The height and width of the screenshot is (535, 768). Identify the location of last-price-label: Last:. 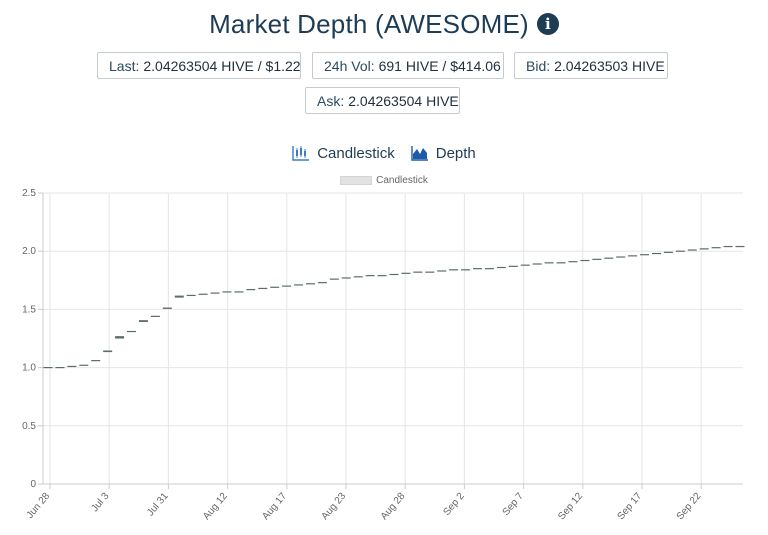
(124, 65).